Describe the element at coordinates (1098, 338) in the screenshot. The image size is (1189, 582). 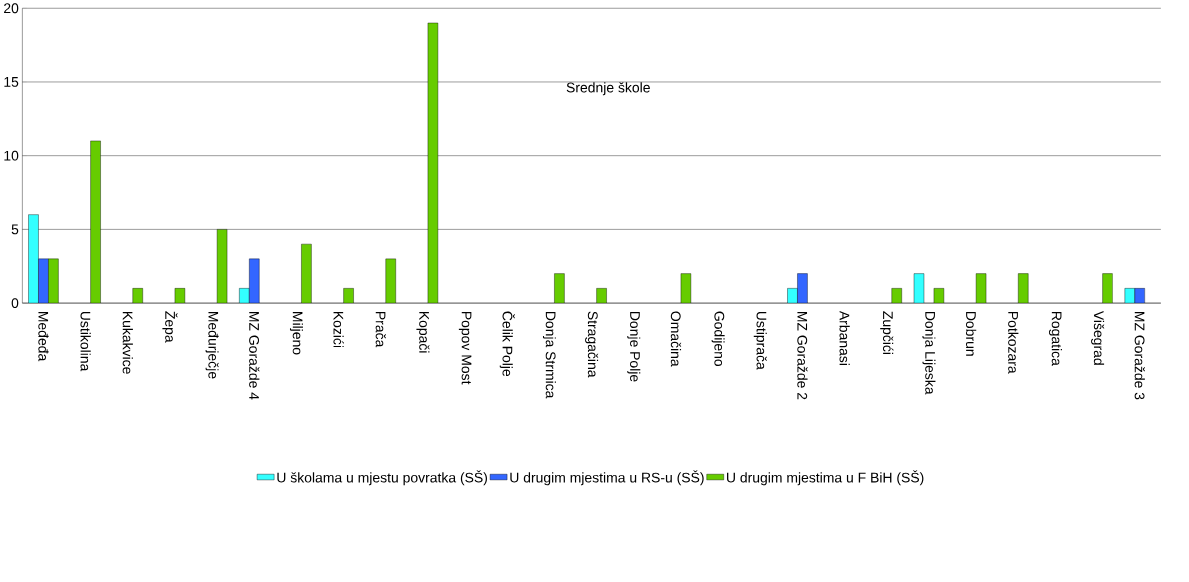
I see `x-tick-label: Višegrad` at that location.